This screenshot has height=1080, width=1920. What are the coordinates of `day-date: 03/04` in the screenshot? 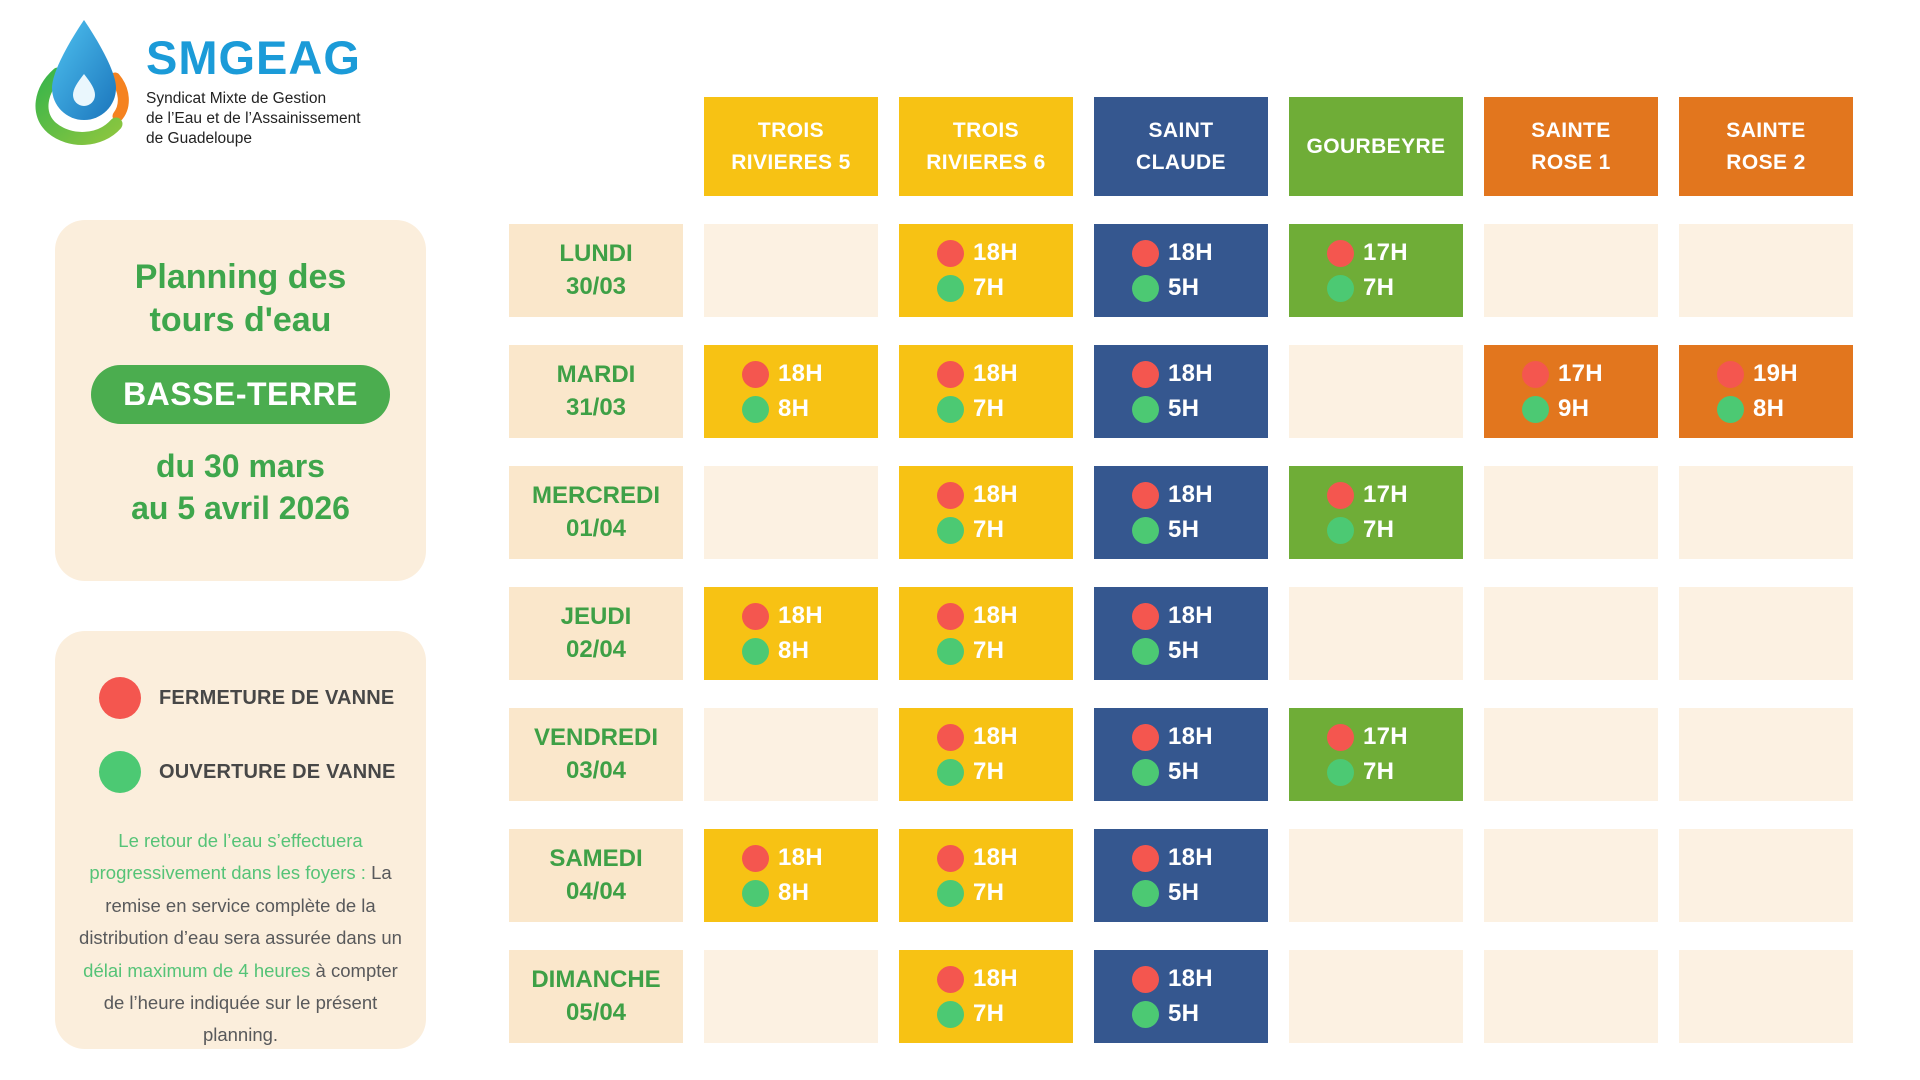 It's located at (596, 770).